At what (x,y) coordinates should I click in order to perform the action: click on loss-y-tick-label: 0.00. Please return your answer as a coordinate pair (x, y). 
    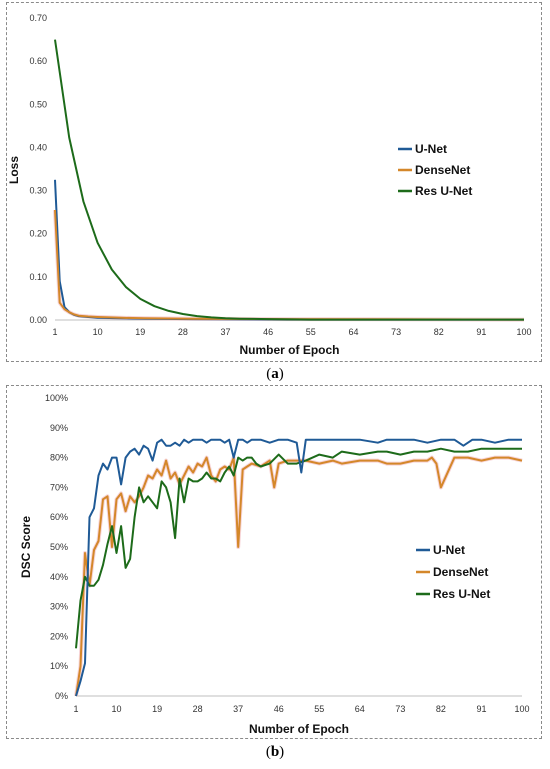
    Looking at the image, I should click on (38, 320).